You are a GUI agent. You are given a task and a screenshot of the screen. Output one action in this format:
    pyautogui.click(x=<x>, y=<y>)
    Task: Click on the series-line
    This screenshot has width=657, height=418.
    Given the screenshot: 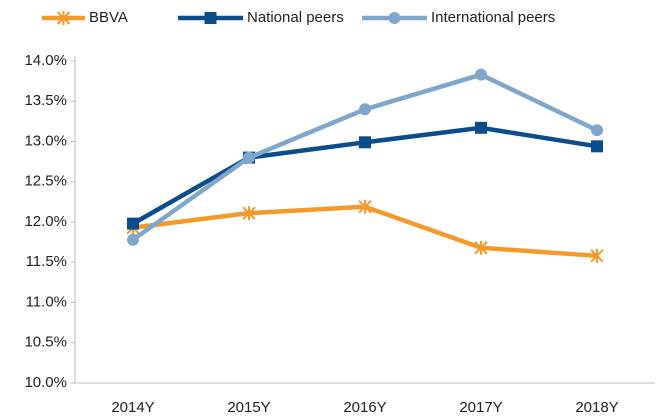 What is the action you would take?
    pyautogui.click(x=365, y=231)
    